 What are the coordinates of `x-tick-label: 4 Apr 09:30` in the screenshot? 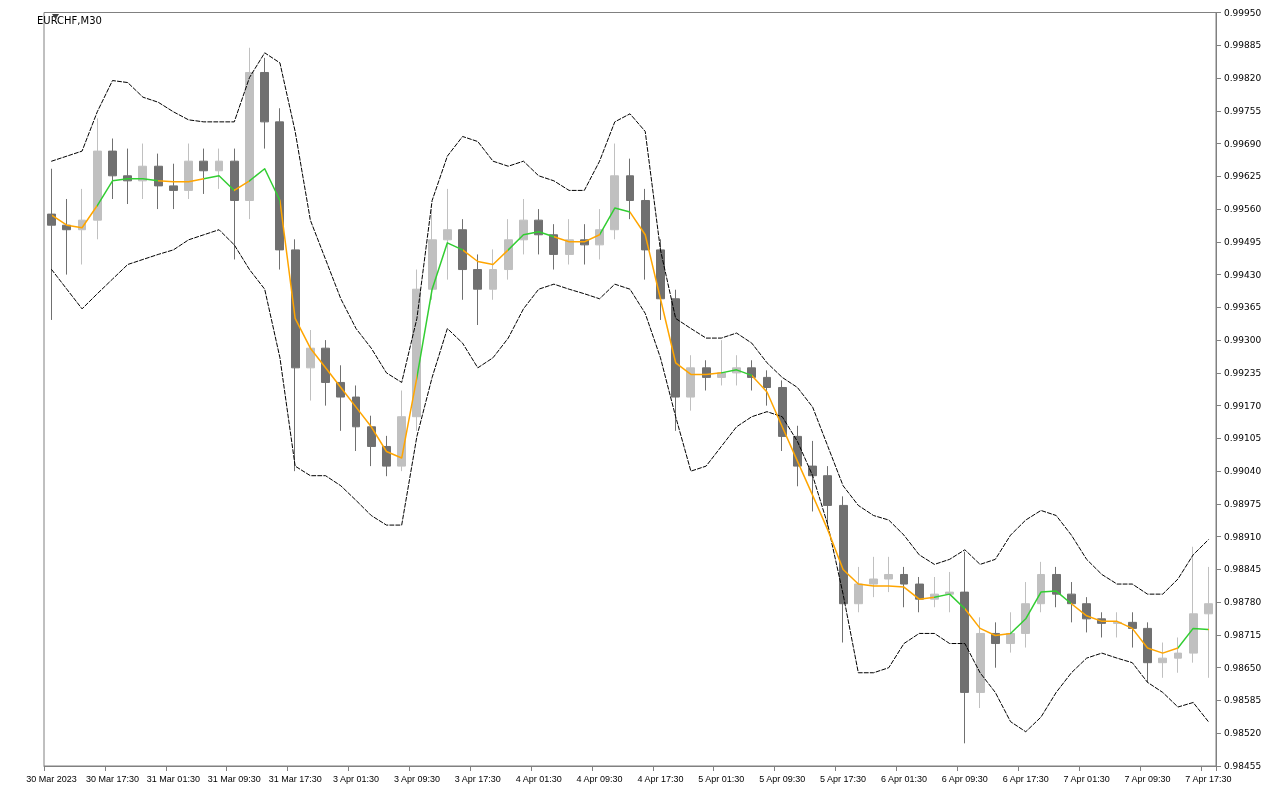 It's located at (599, 778).